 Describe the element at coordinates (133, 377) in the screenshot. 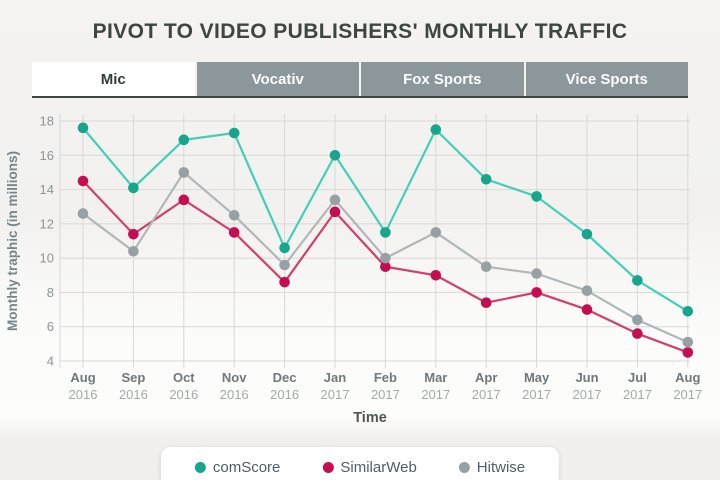

I see `svg-text: Sep` at that location.